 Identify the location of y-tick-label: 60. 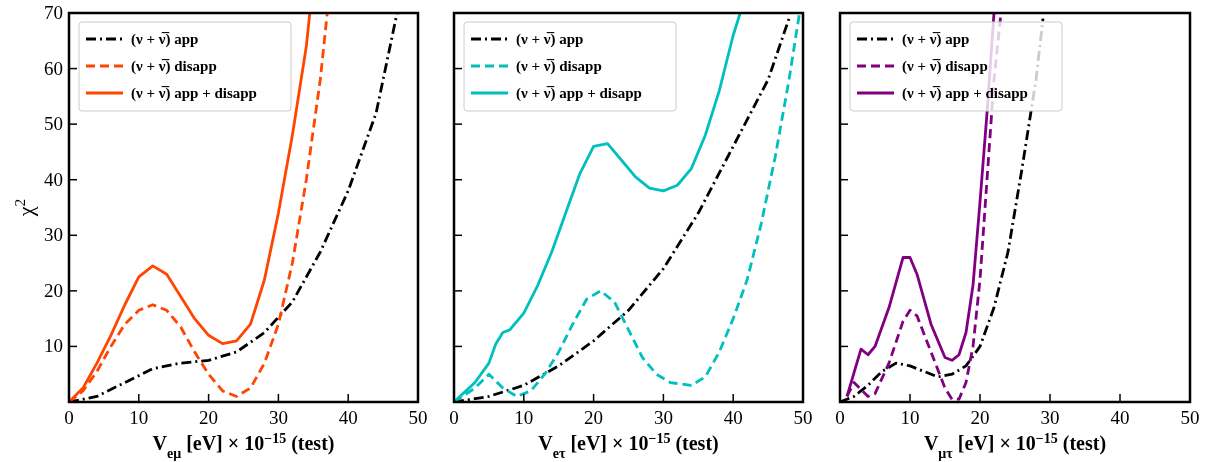
(53, 68).